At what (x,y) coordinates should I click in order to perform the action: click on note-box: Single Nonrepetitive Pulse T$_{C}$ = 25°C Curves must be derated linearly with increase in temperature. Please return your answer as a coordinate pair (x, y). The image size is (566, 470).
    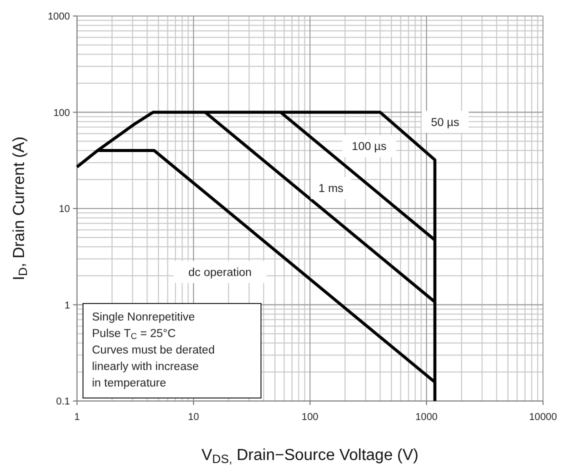
    Looking at the image, I should click on (172, 350).